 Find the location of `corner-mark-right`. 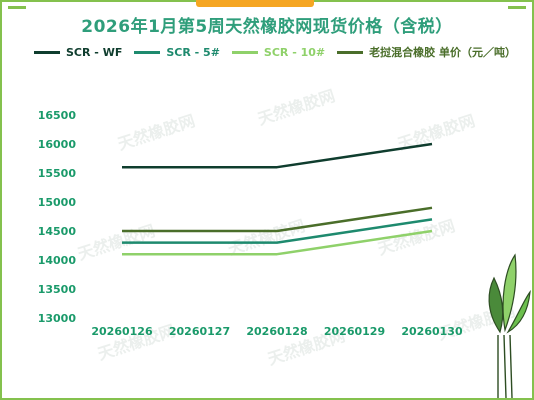

corner-mark-right is located at coordinates (517, 7).